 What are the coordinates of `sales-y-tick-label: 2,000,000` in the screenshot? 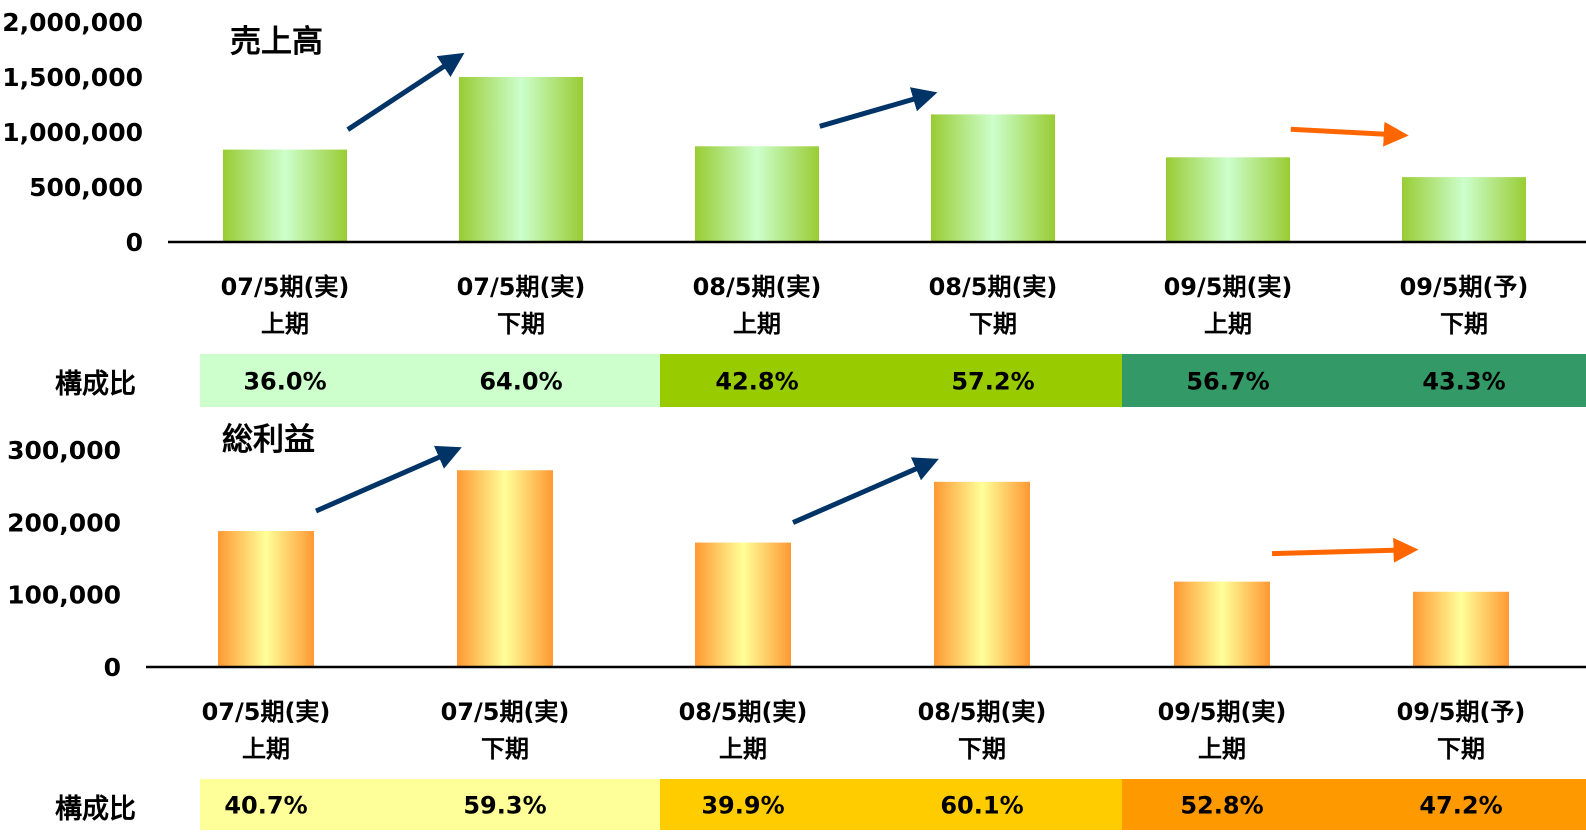 It's located at (72, 22).